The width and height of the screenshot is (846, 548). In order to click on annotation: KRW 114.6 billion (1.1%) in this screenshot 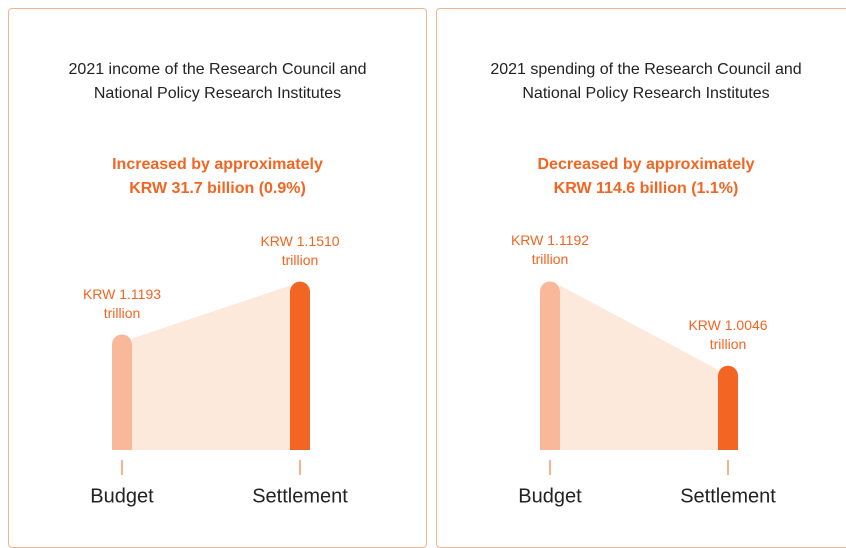, I will do `click(646, 188)`.